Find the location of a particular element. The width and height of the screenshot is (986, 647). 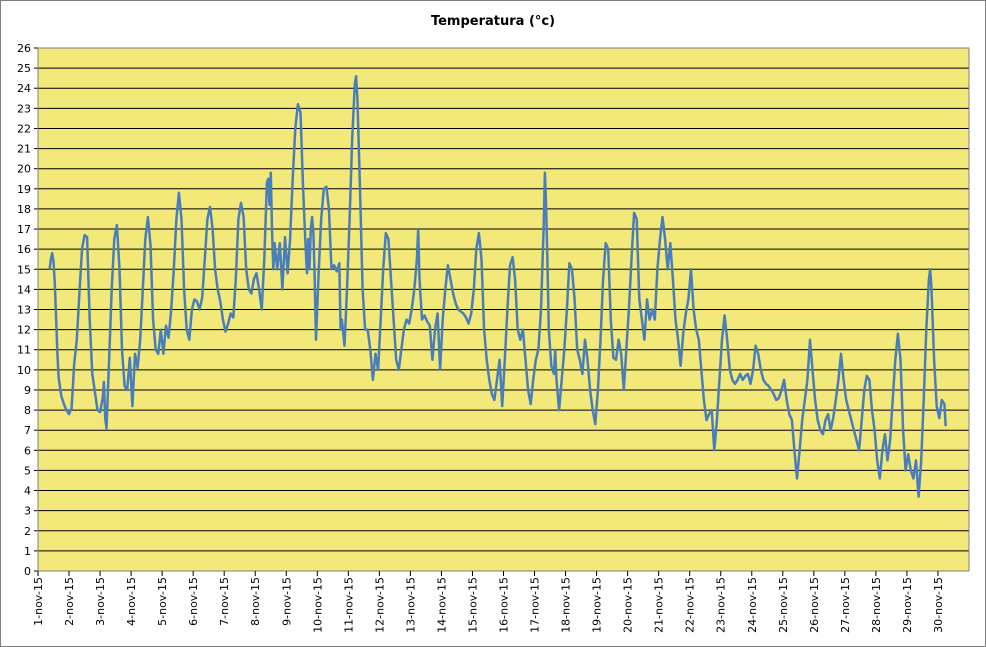

y-tick-label: 14 is located at coordinates (24, 289).